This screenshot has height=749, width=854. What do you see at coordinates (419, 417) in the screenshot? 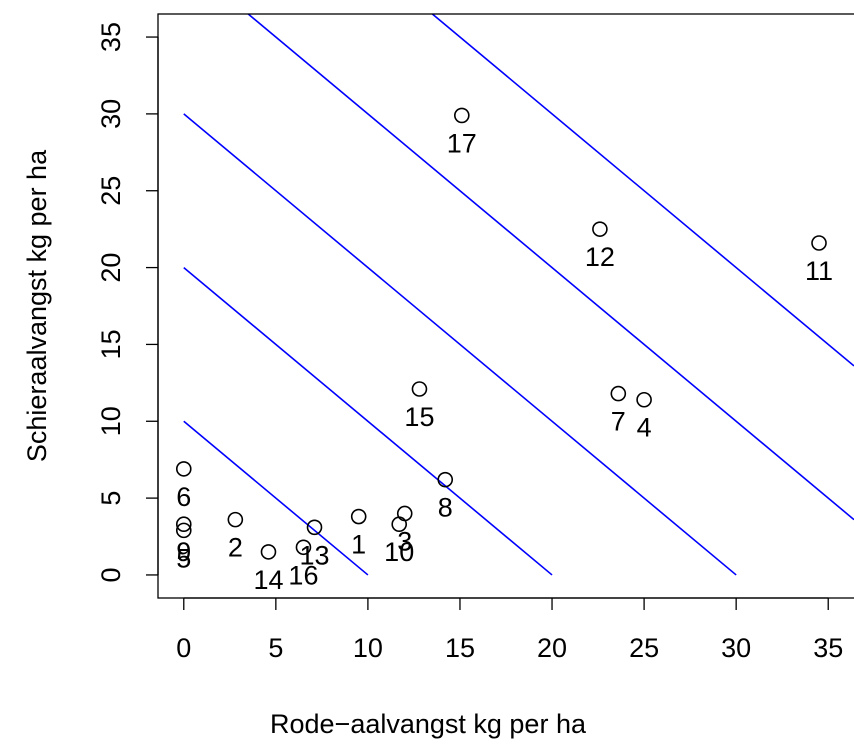
I see `data-point-label: 15` at bounding box center [419, 417].